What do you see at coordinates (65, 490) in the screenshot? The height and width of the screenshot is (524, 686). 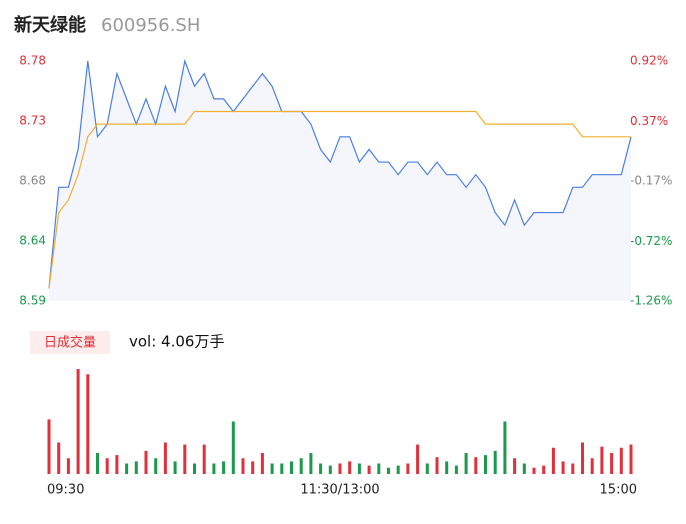 I see `x-tick-label: 09:30` at bounding box center [65, 490].